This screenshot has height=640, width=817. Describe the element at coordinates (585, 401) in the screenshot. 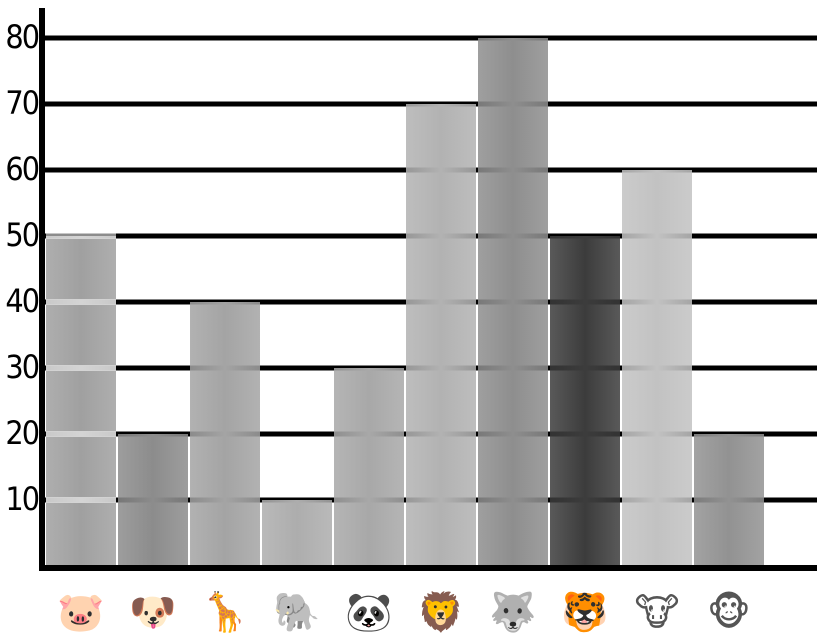

I see `bar-tiger` at that location.